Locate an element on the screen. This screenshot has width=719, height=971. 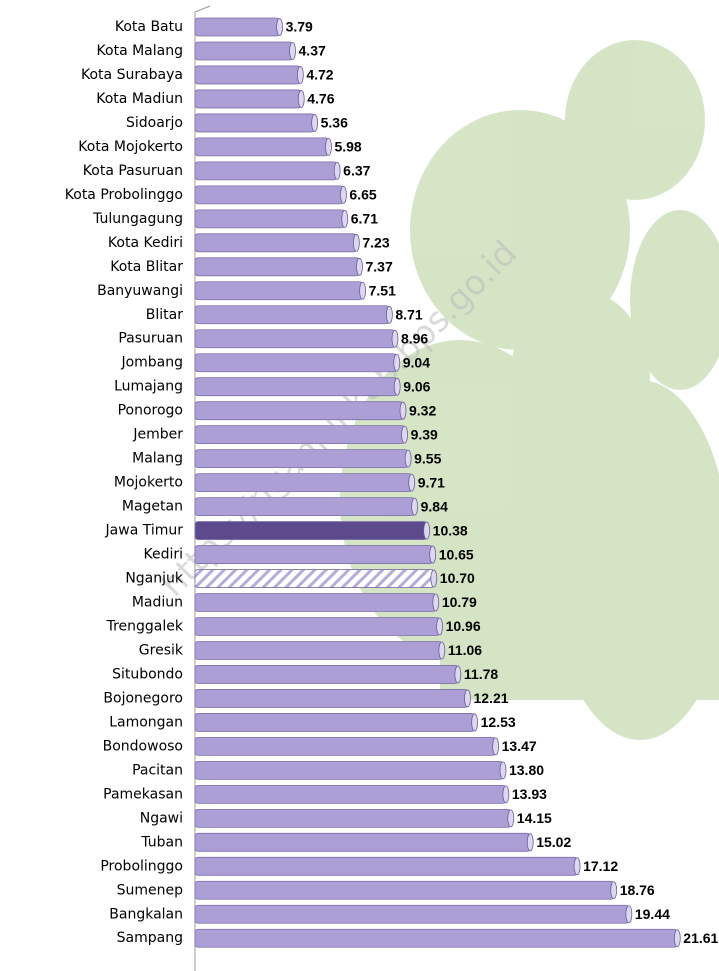
value-label: 9.71 is located at coordinates (431, 482).